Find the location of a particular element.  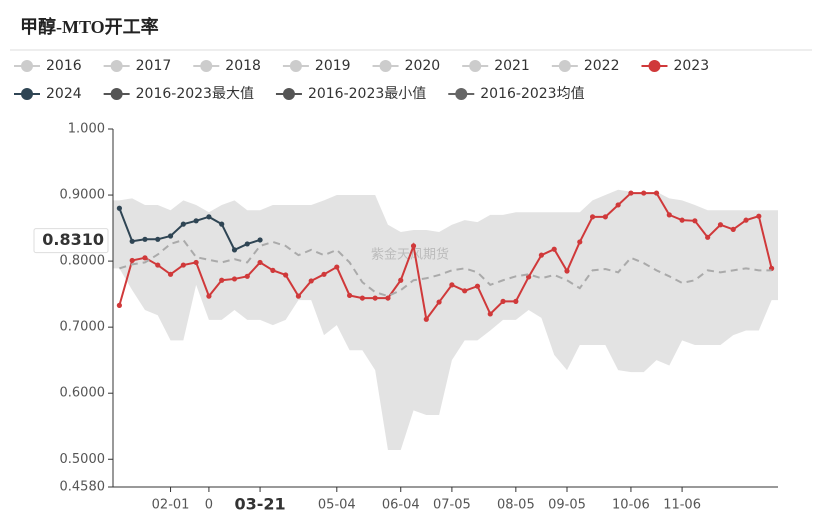

legend-label: 2022 is located at coordinates (602, 66).